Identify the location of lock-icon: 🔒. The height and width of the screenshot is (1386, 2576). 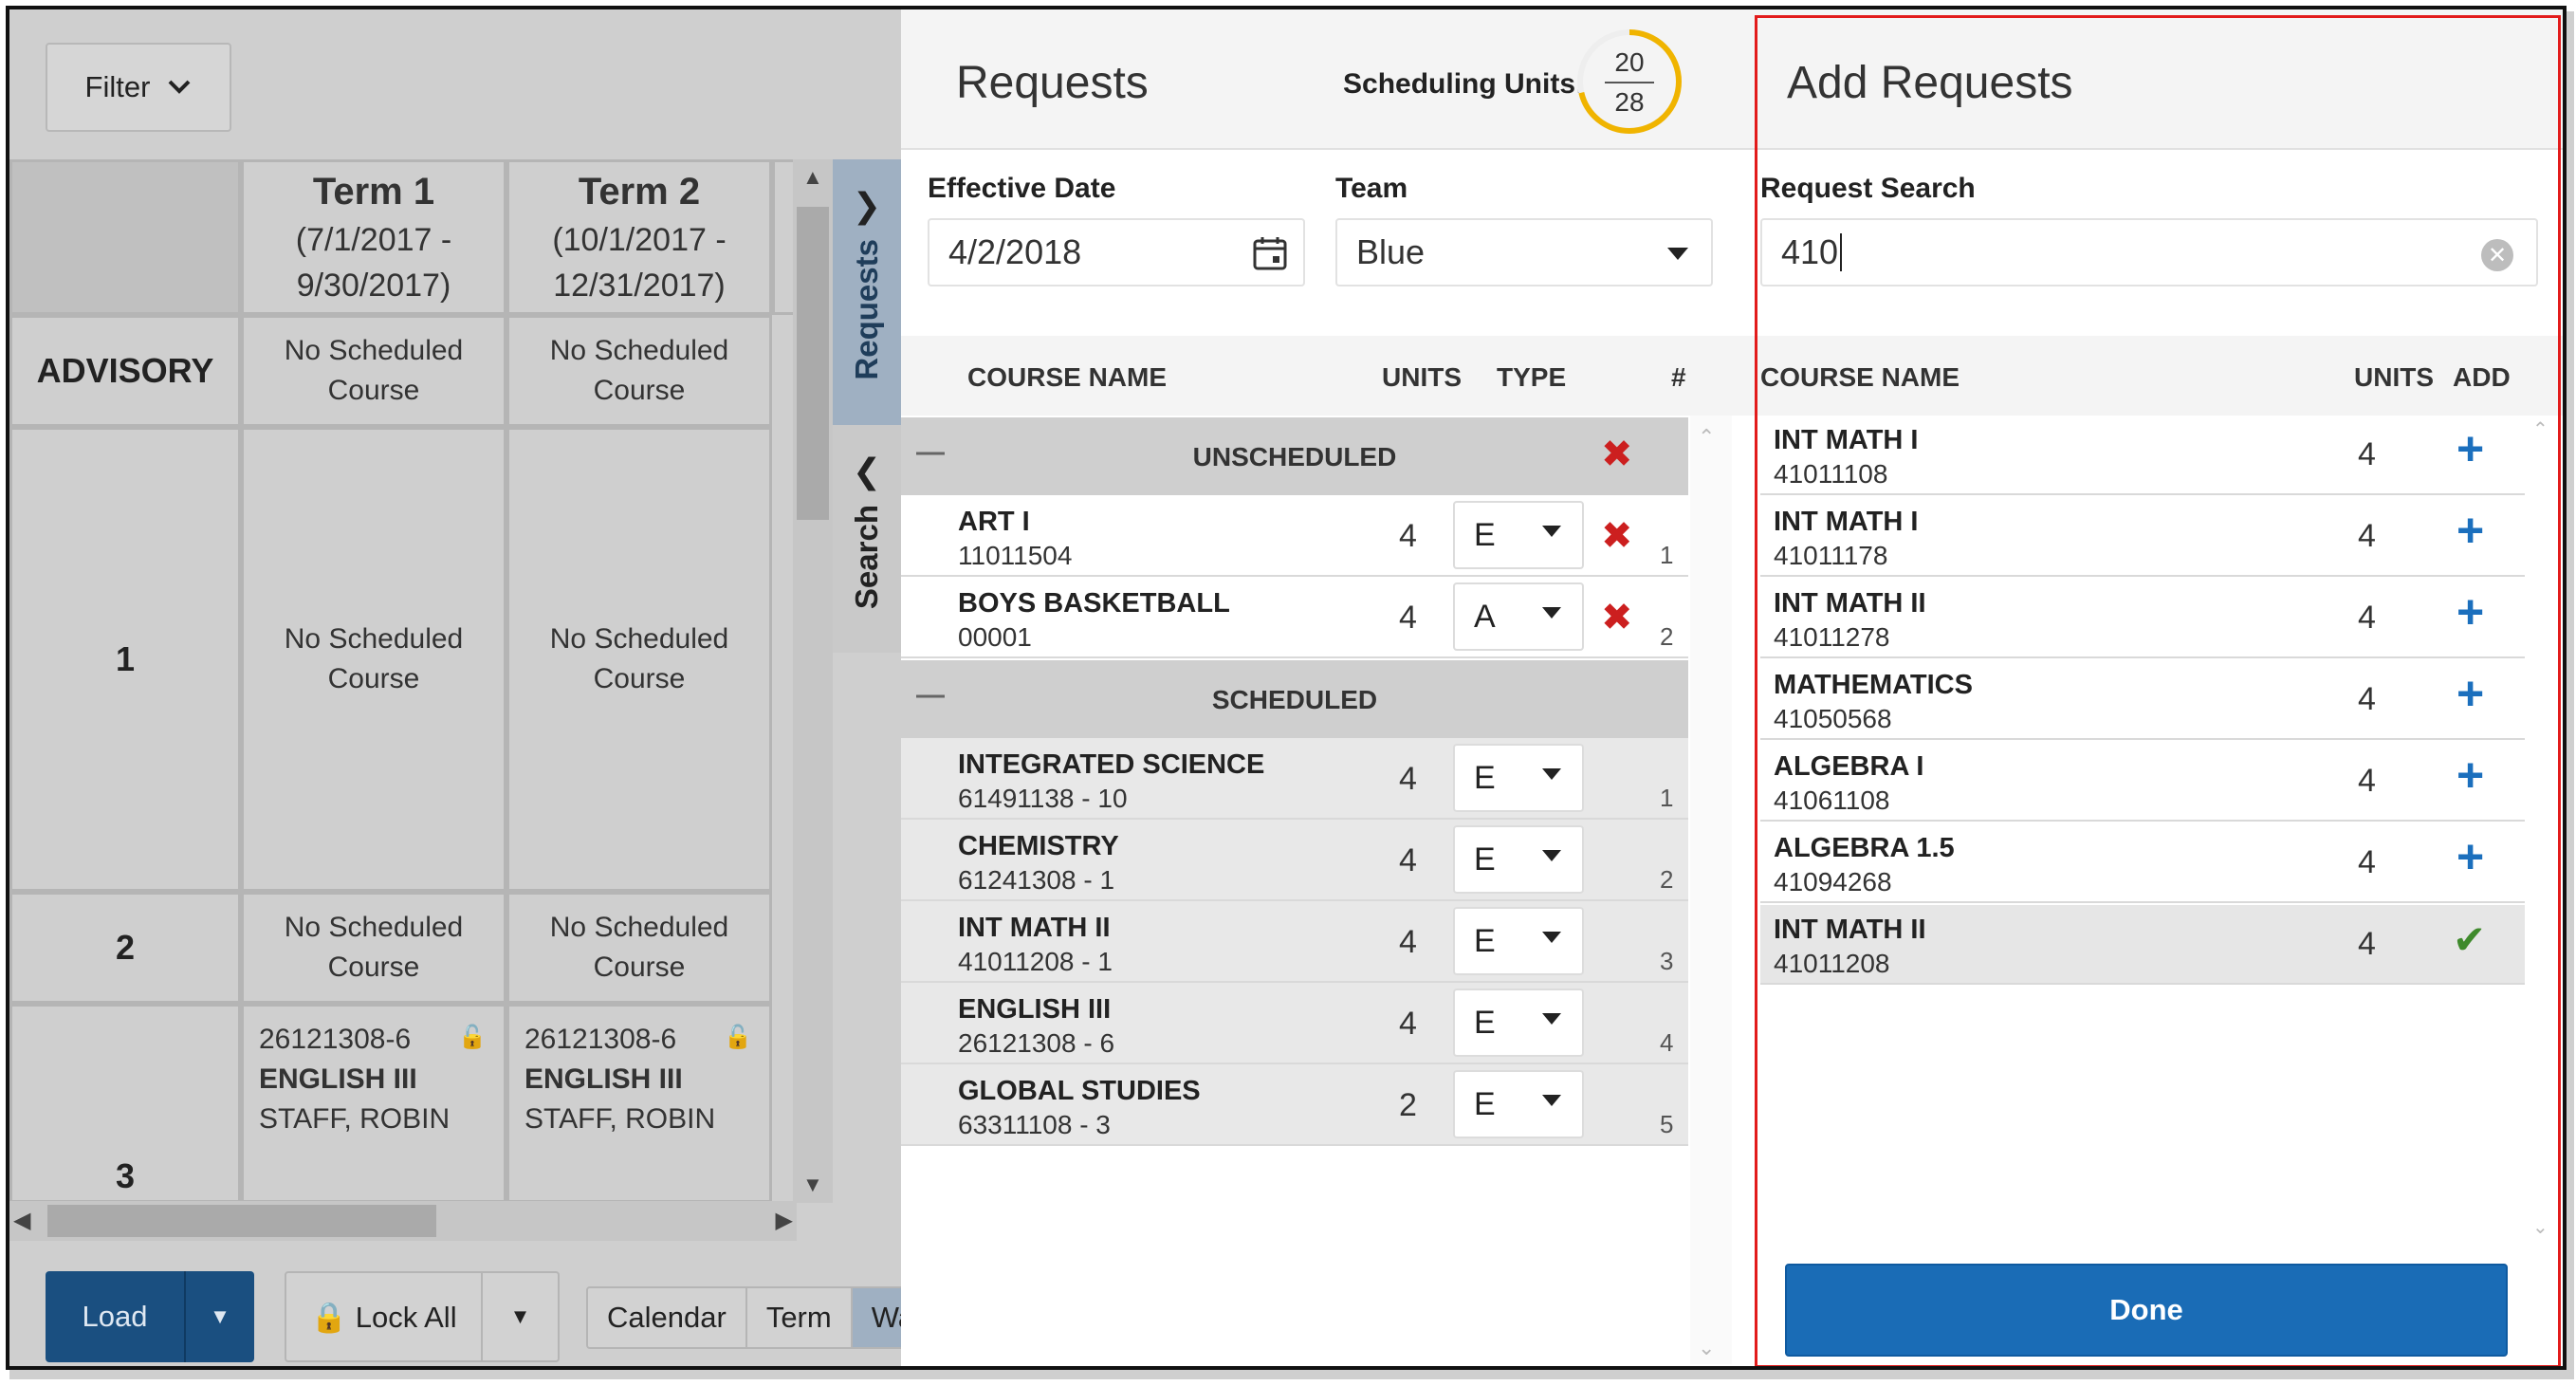
(329, 1317).